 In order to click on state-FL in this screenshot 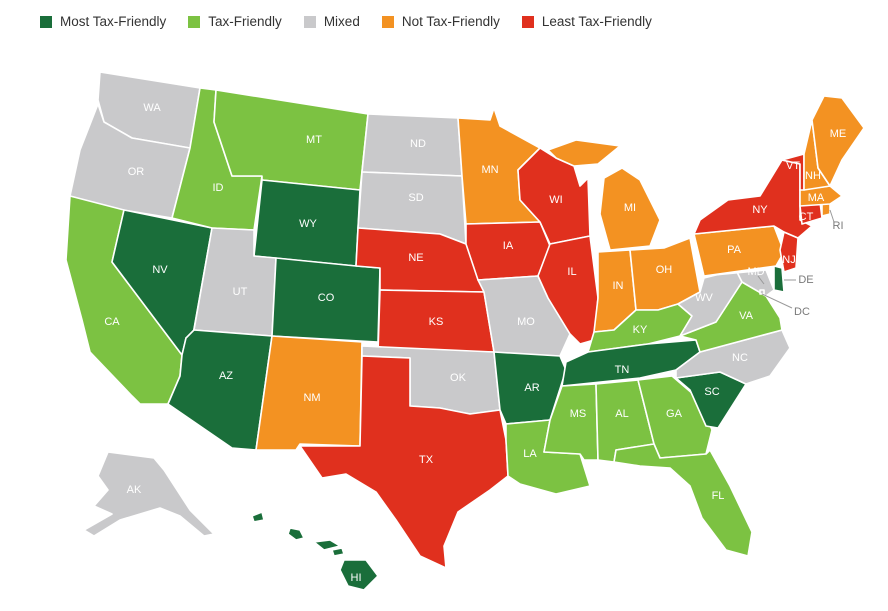, I will do `click(683, 500)`.